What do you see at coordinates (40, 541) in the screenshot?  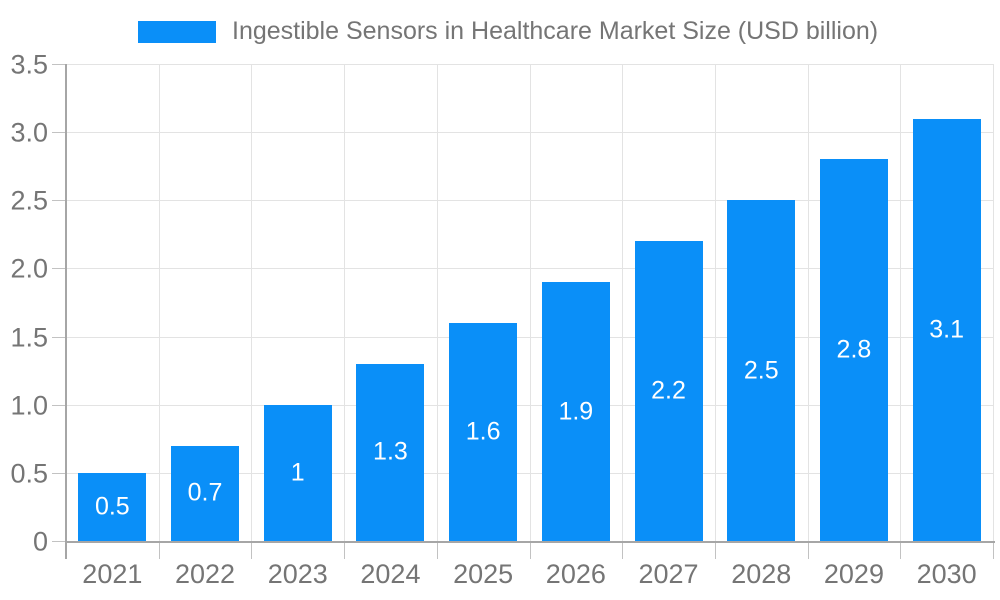 I see `y-axis-label: 0` at bounding box center [40, 541].